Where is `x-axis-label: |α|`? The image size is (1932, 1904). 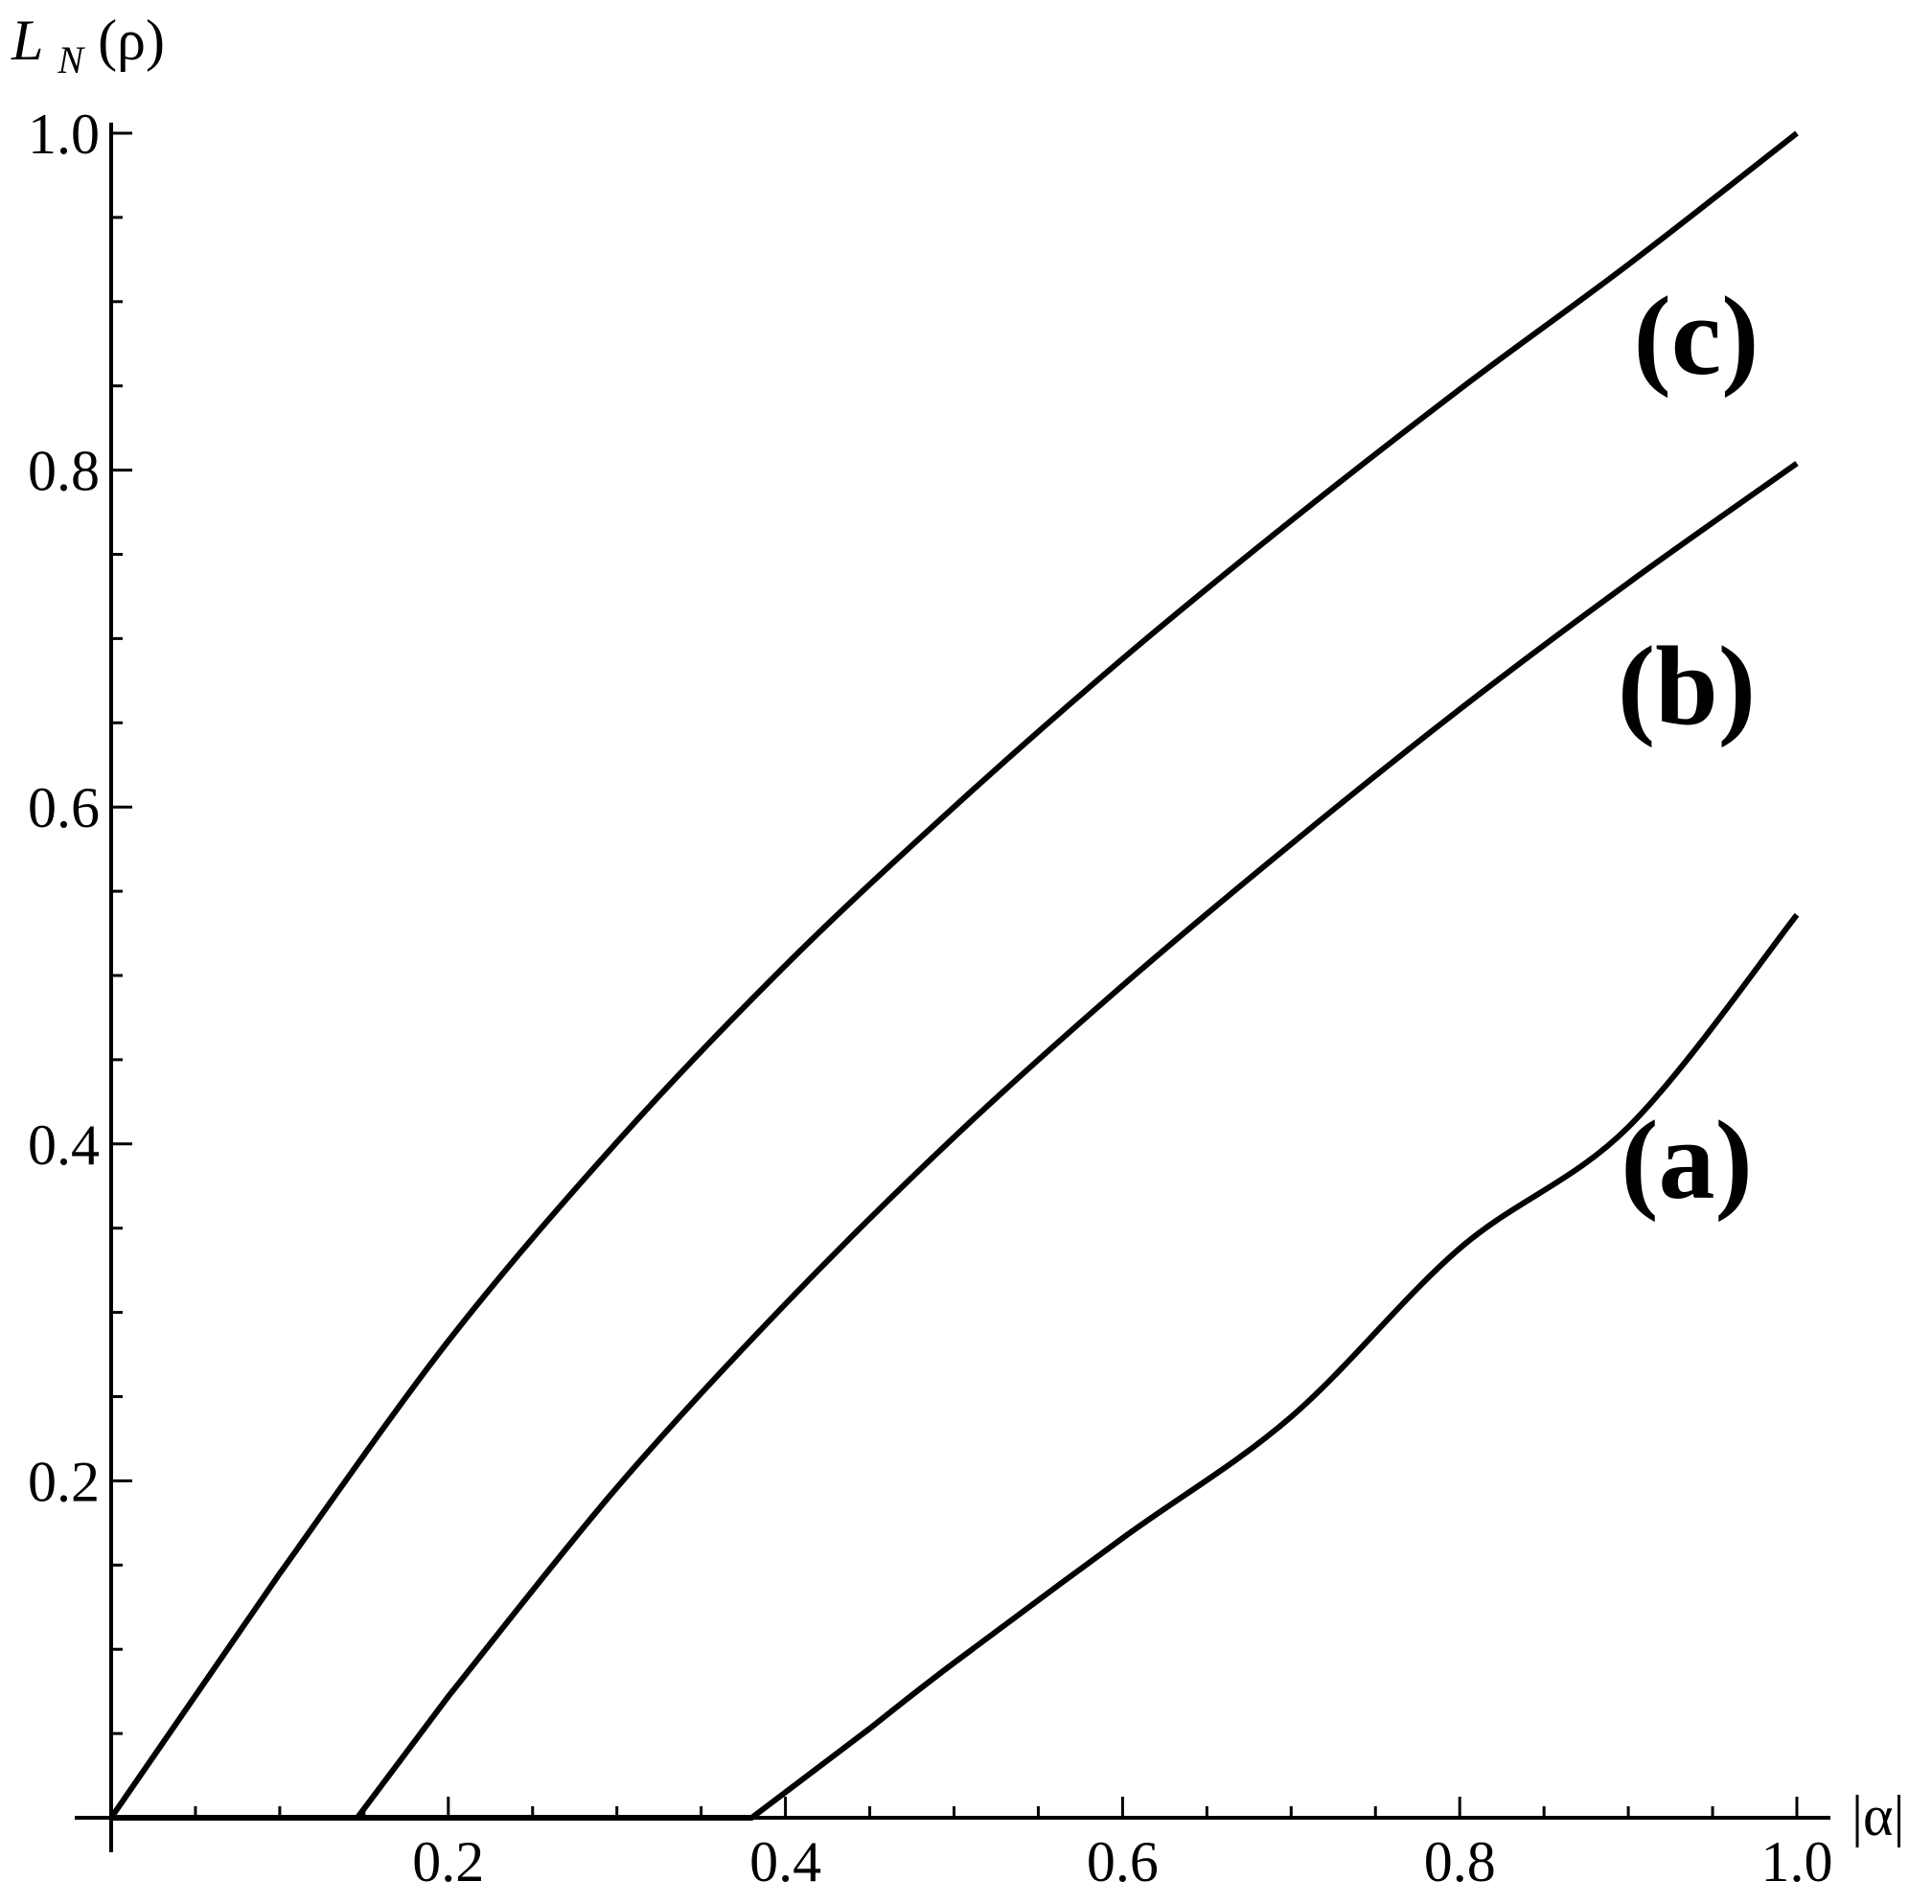
x-axis-label: |α| is located at coordinates (1878, 1816).